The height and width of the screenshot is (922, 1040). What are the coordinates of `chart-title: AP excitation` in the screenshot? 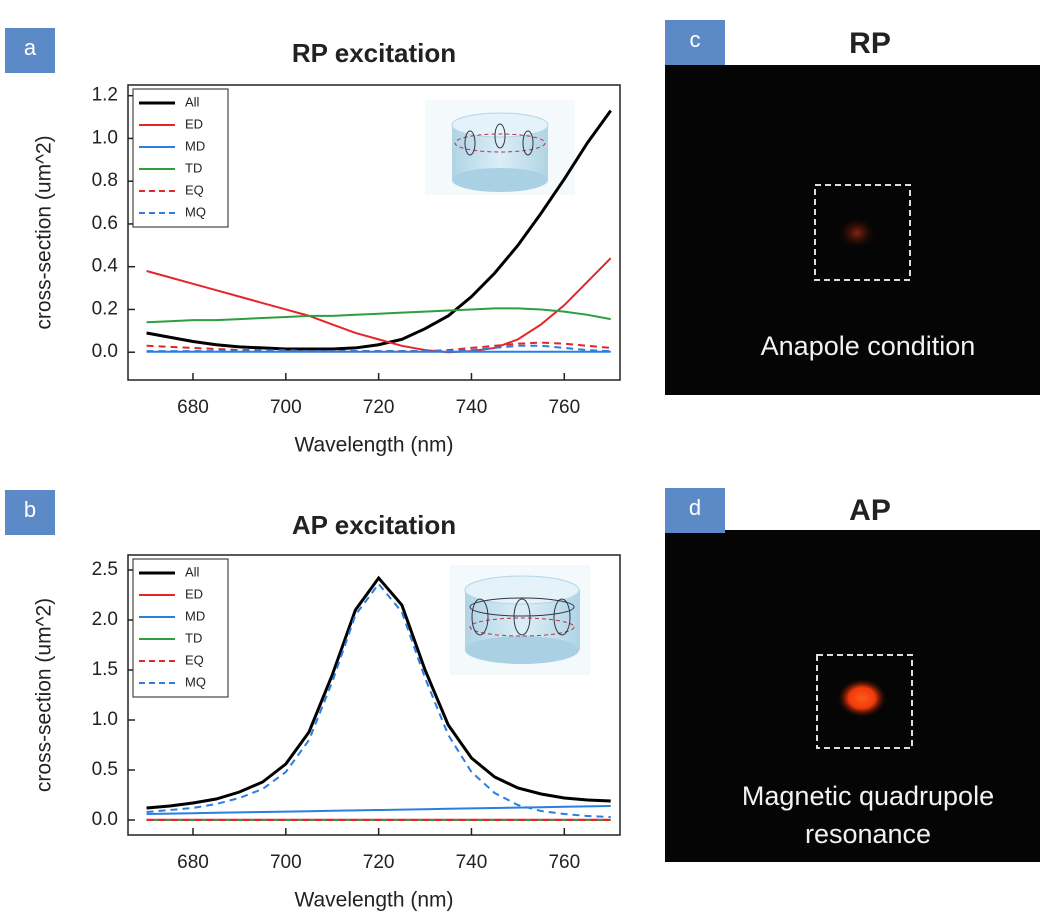 It's located at (374, 525).